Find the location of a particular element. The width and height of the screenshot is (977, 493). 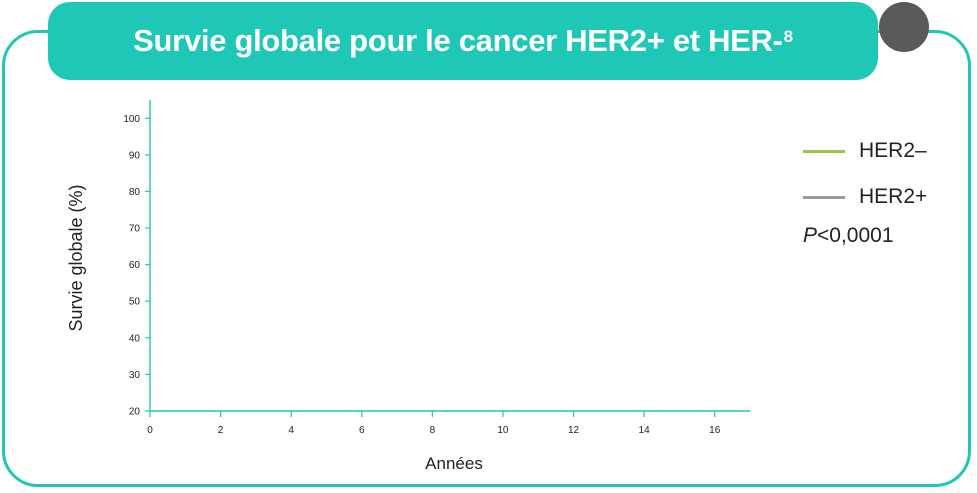

x-tick-label: 6 is located at coordinates (362, 430).